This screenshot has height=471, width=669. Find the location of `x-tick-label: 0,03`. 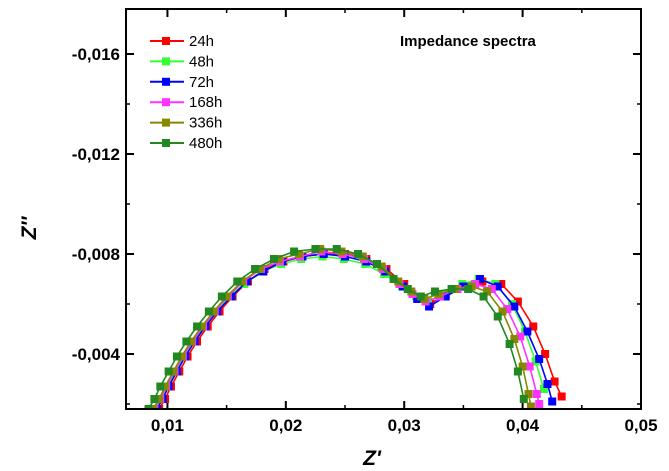

x-tick-label: 0,03 is located at coordinates (404, 425).